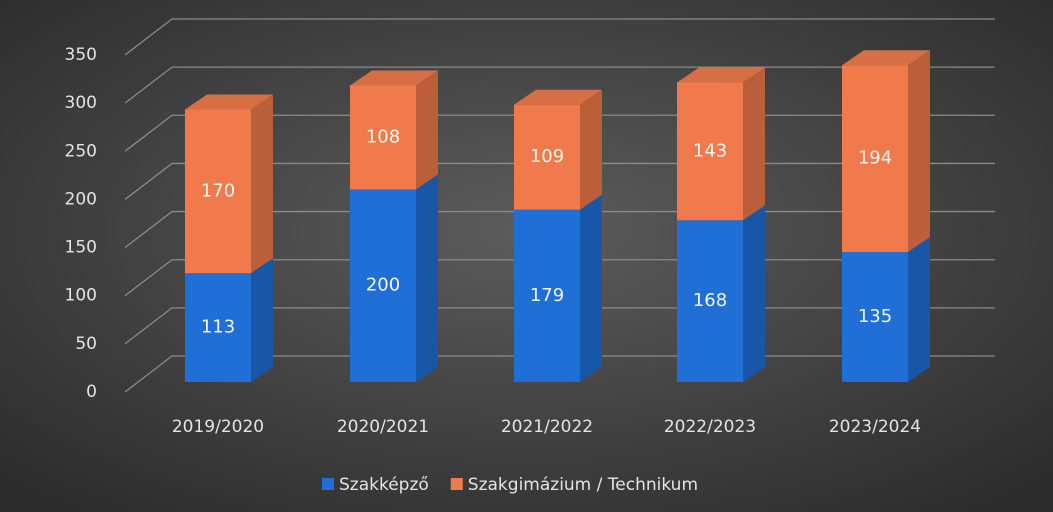 Image resolution: width=1053 pixels, height=512 pixels. I want to click on legend-label: Szakképző, so click(384, 485).